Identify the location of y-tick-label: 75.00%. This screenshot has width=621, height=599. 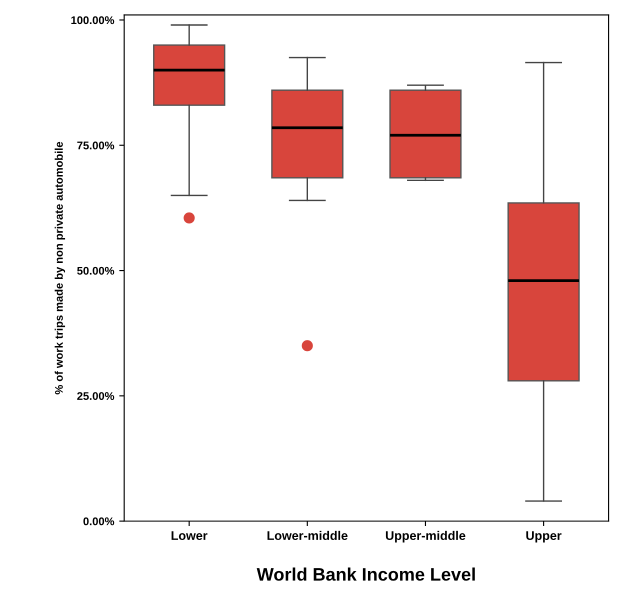
(95, 146).